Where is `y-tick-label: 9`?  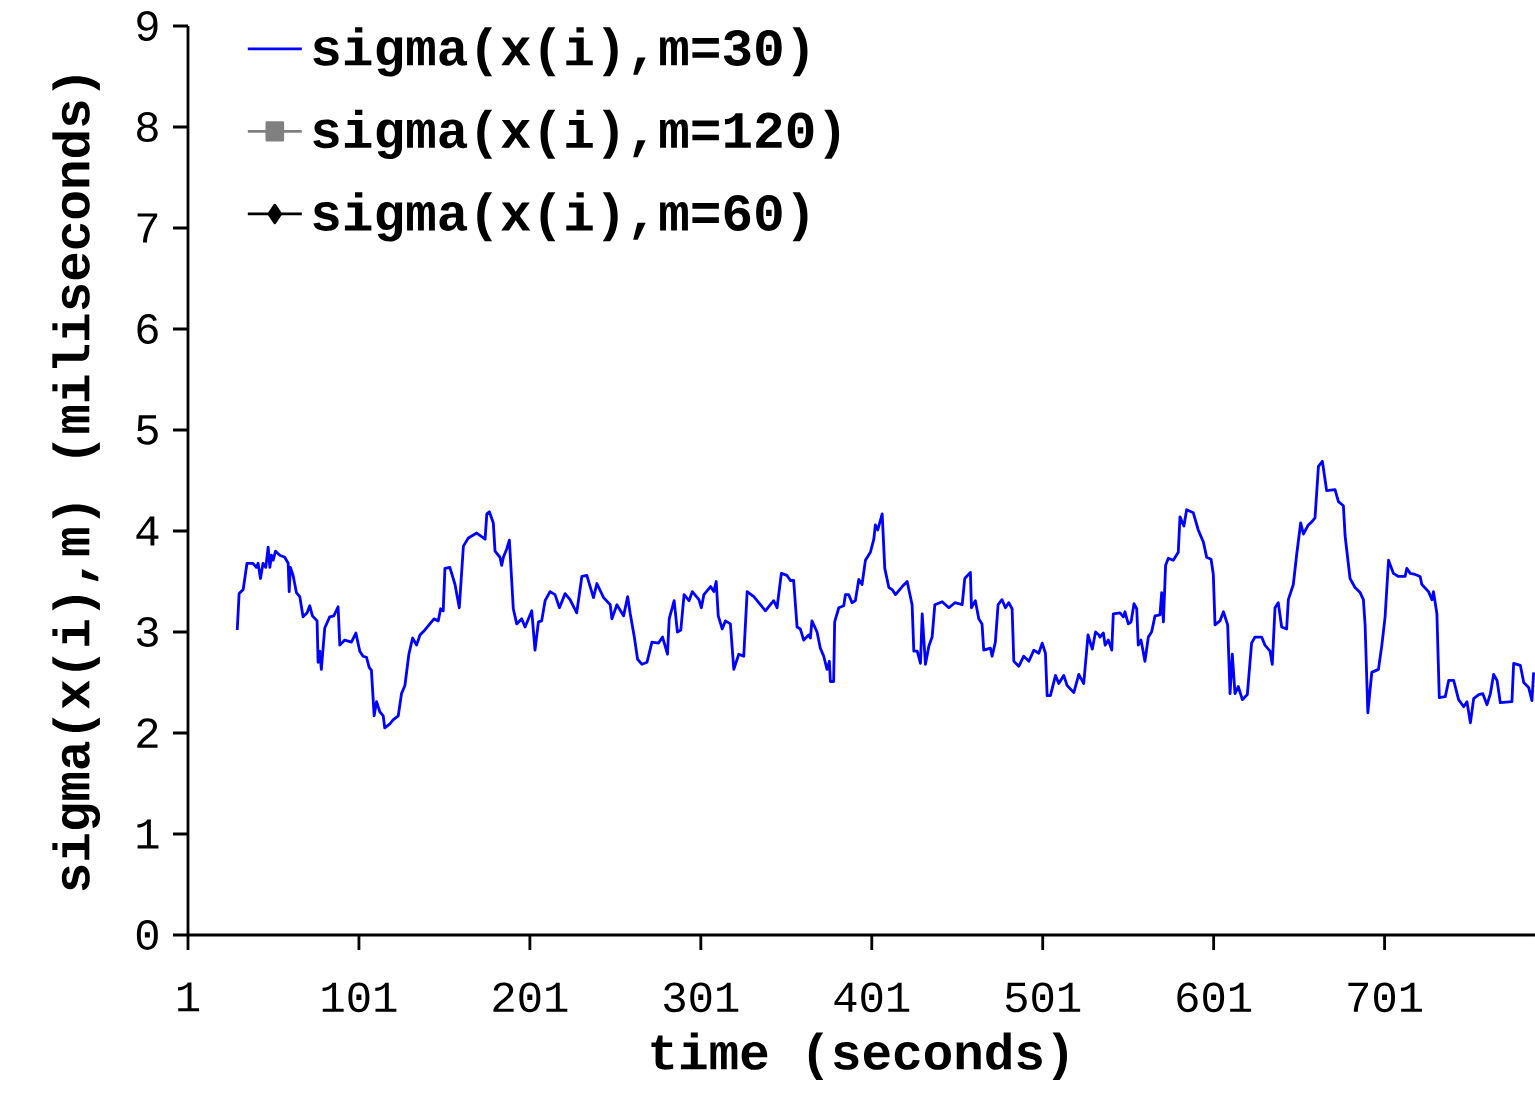 y-tick-label: 9 is located at coordinates (147, 26).